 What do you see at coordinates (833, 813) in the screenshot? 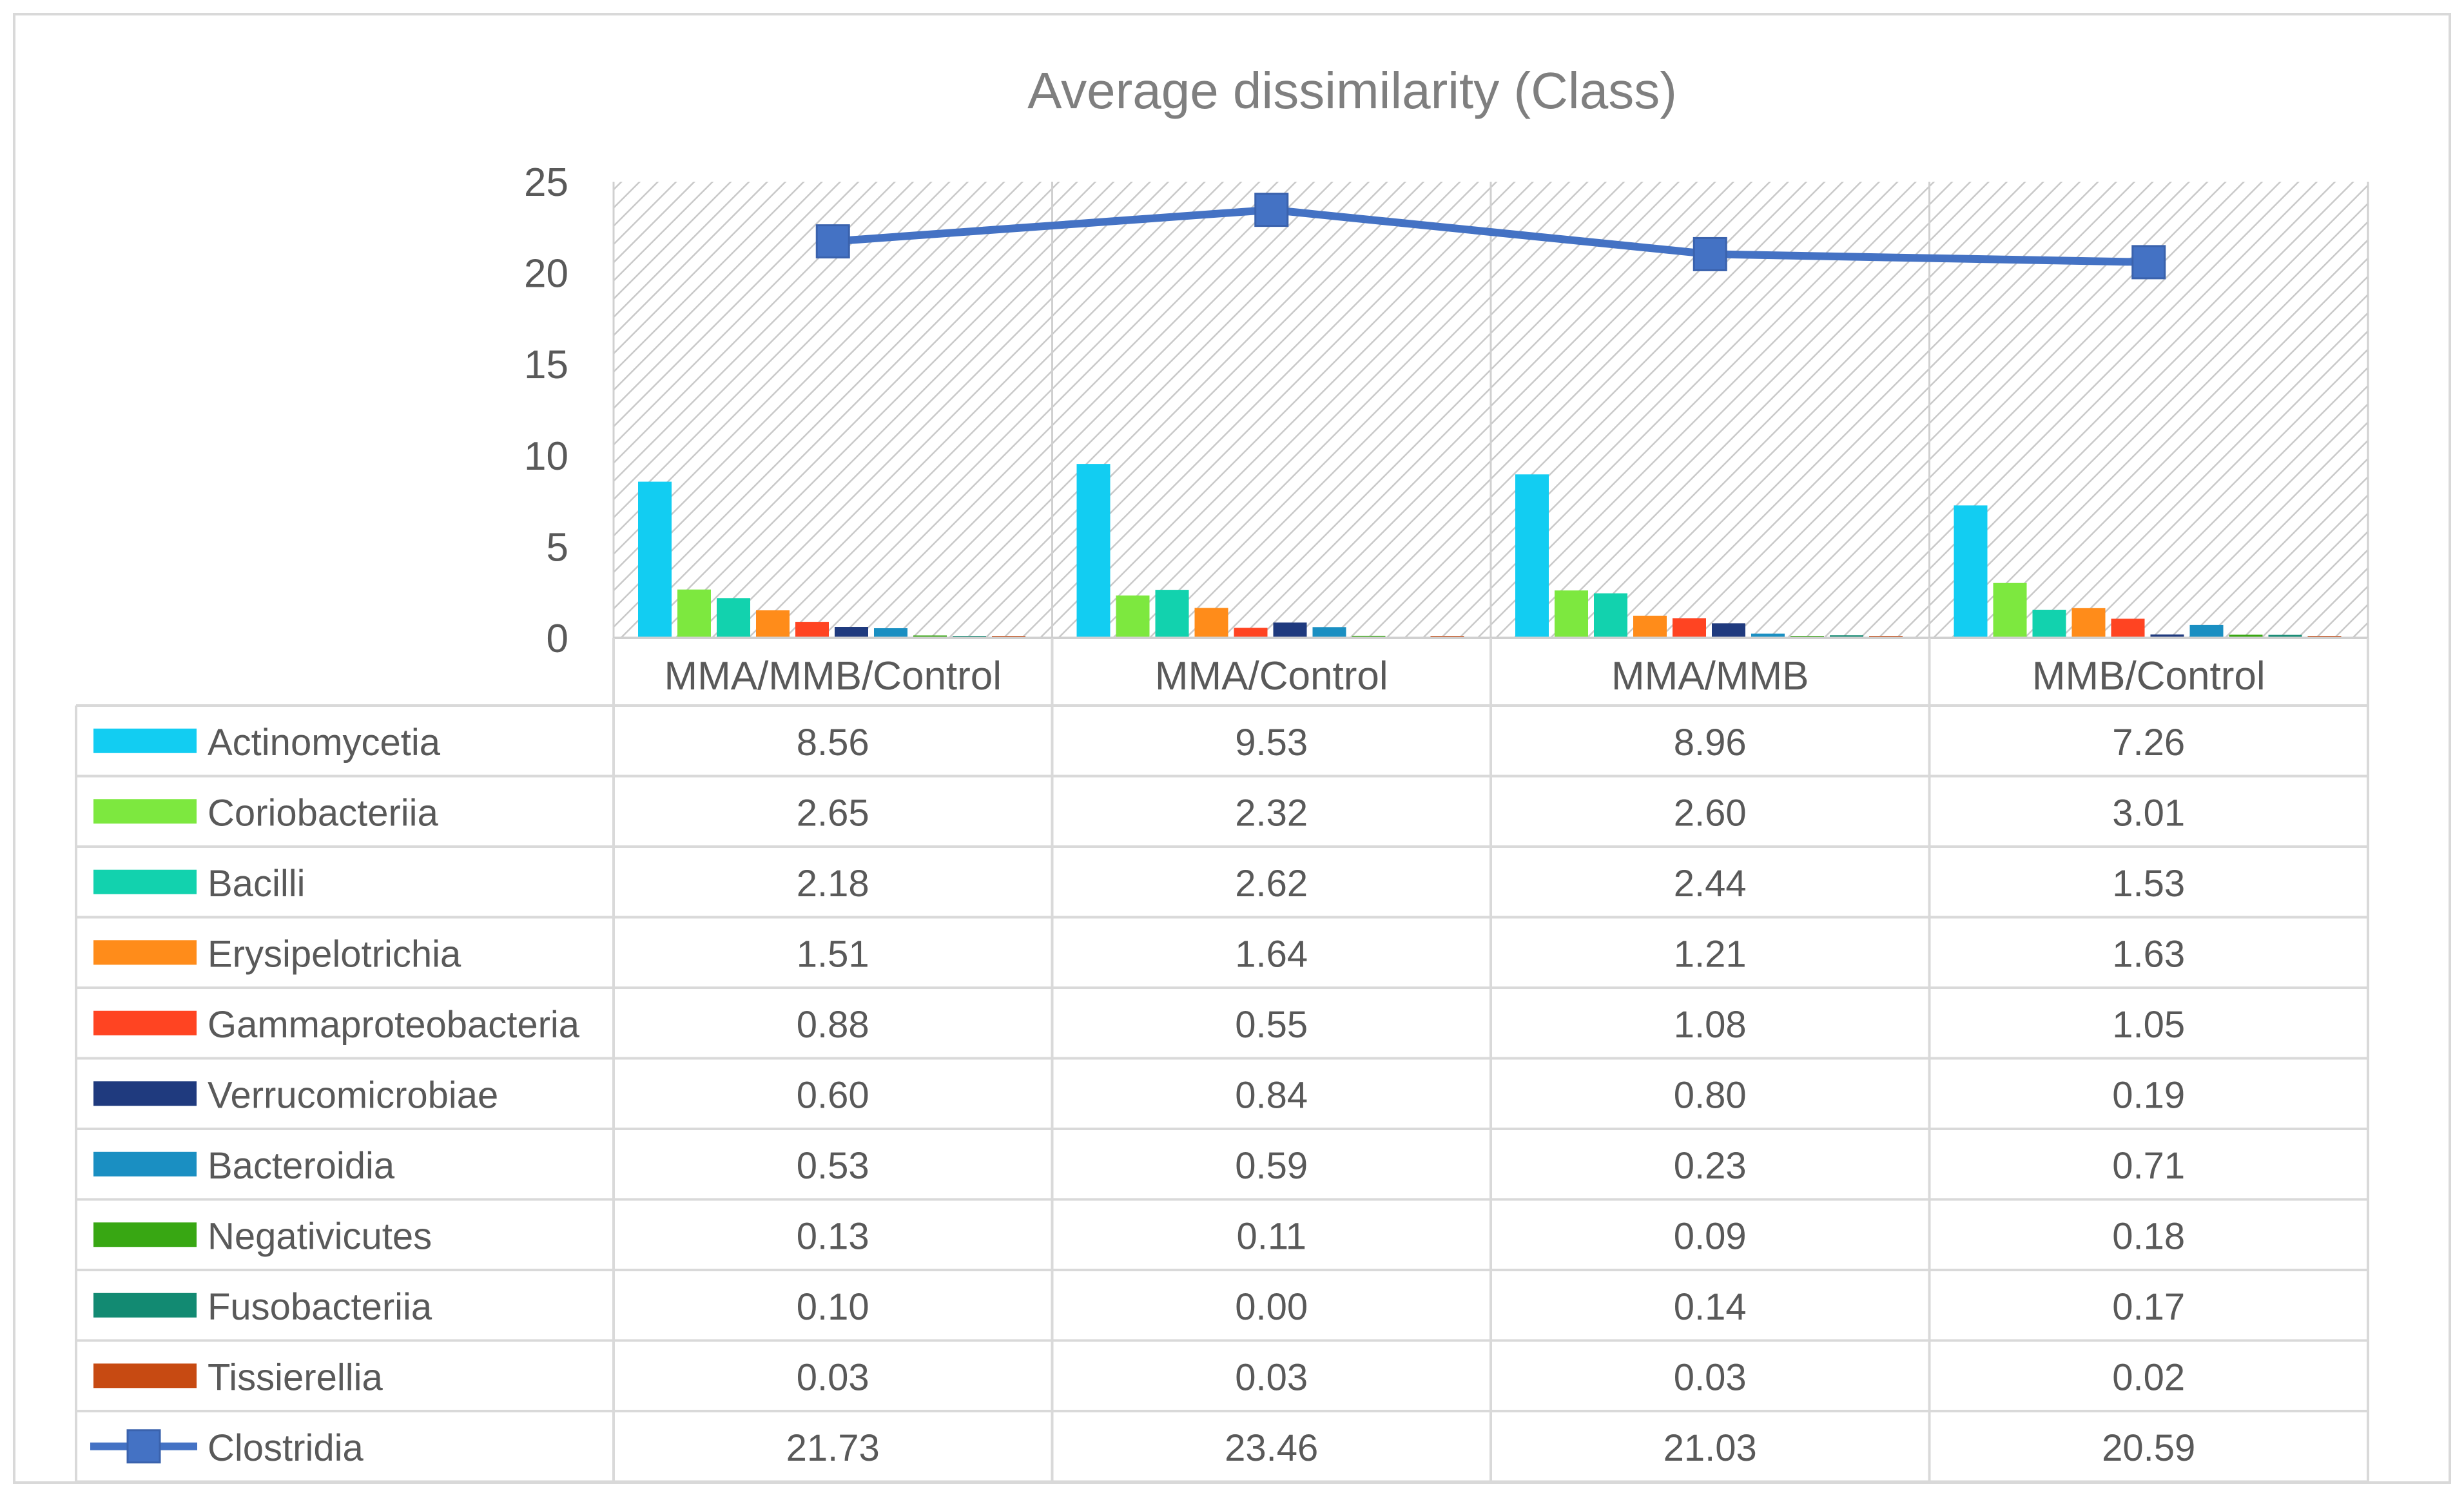
I see `data-label-coriobacteriia-mma-mmb-control: 2.65` at bounding box center [833, 813].